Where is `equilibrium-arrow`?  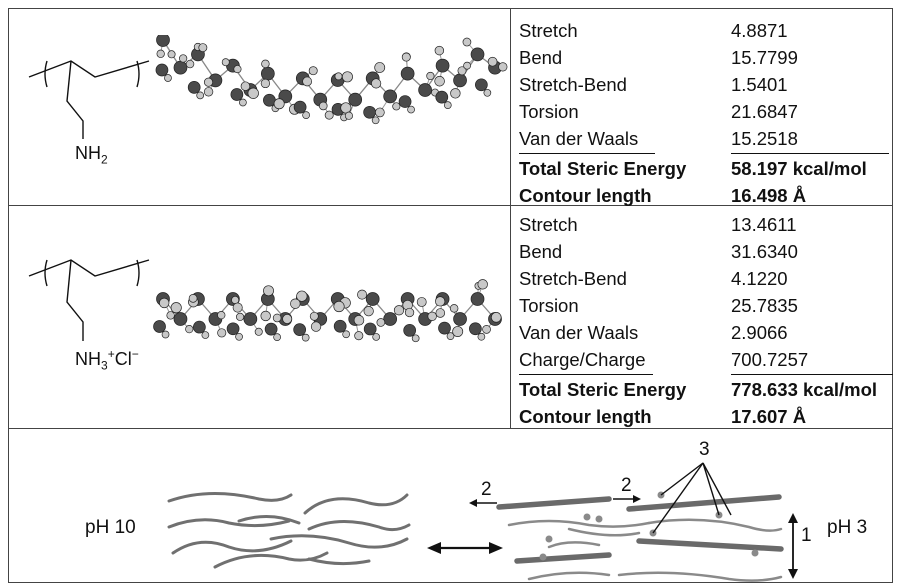
equilibrium-arrow is located at coordinates (465, 548).